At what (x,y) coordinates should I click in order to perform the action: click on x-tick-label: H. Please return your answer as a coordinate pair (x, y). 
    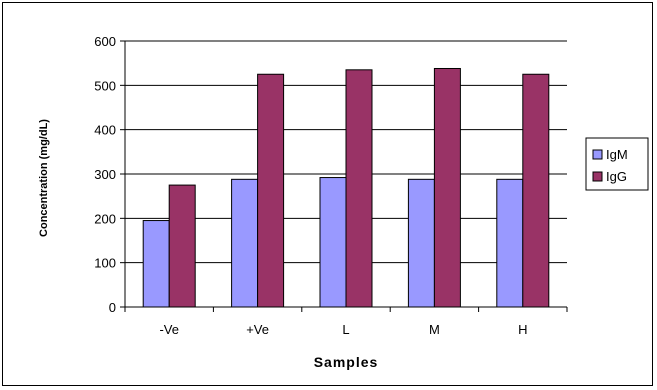
    Looking at the image, I should click on (522, 329).